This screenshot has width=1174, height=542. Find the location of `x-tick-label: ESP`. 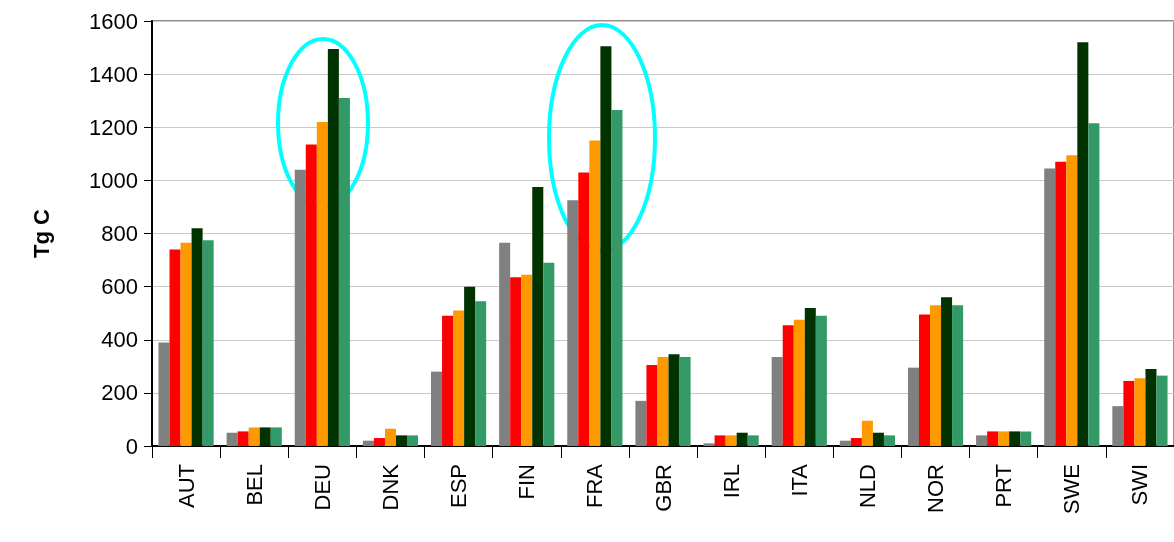

x-tick-label: ESP is located at coordinates (459, 486).